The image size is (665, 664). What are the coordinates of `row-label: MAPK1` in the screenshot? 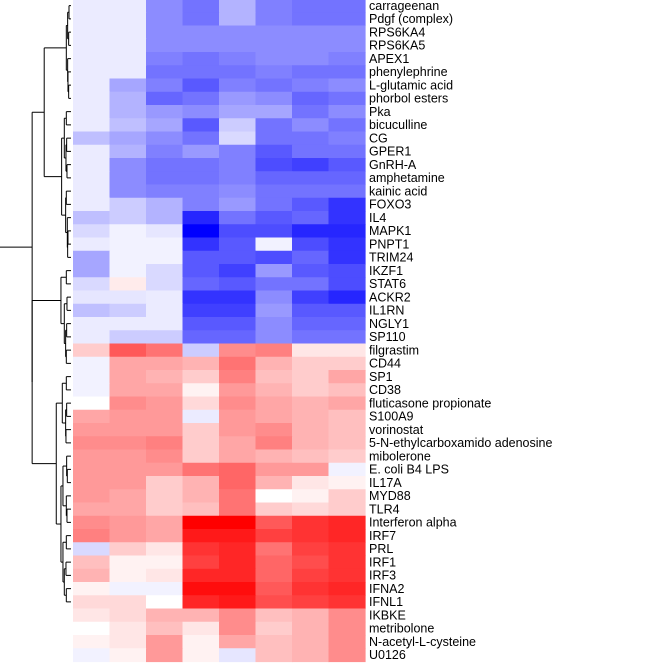 It's located at (390, 231).